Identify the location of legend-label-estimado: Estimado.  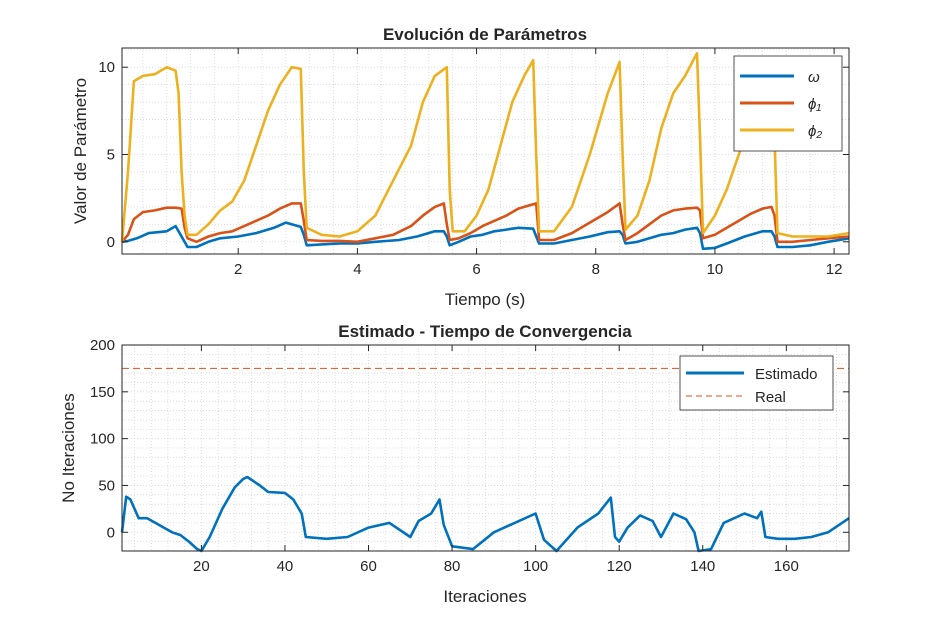
(786, 374).